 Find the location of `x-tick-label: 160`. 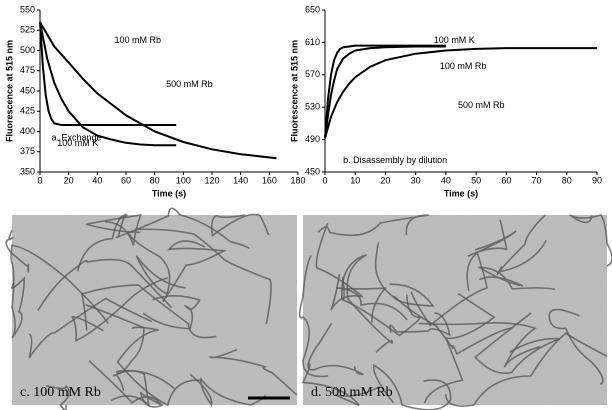

x-tick-label: 160 is located at coordinates (269, 180).